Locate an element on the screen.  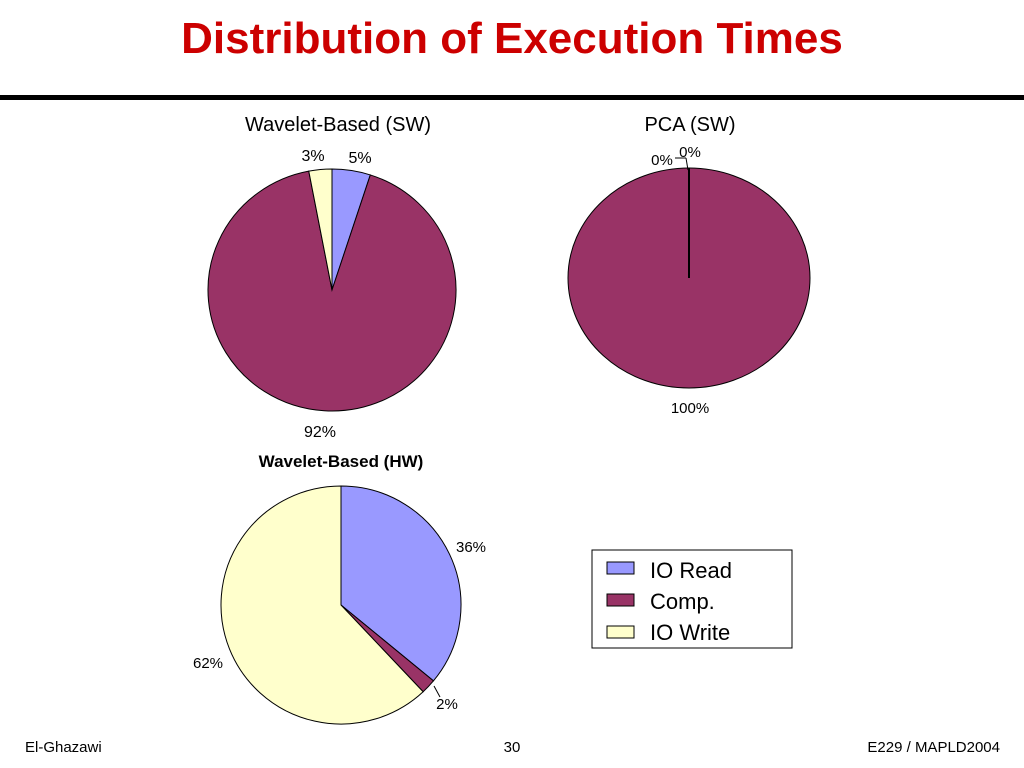
data-label-io-write: 62% is located at coordinates (208, 663).